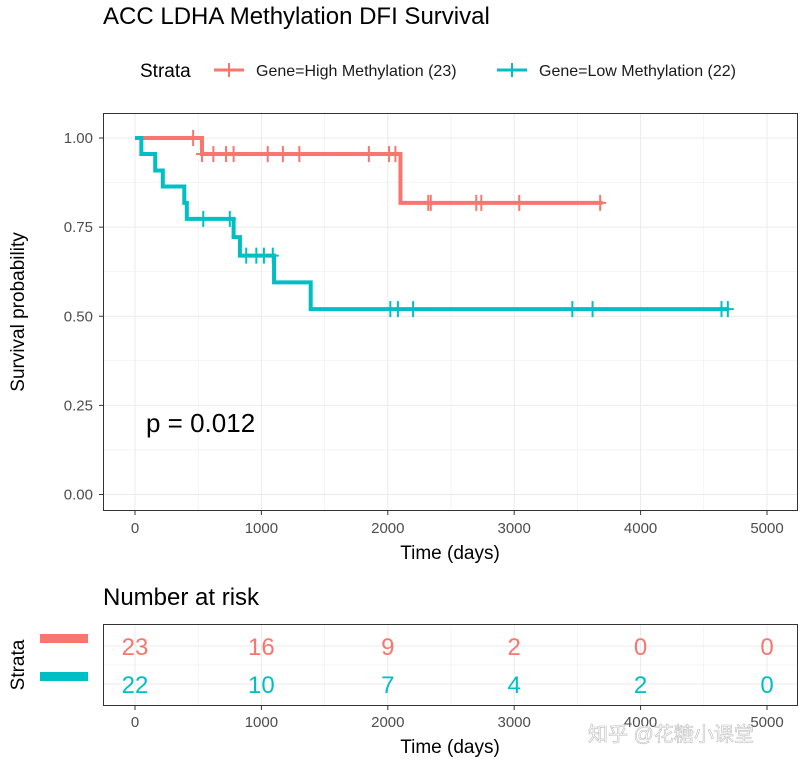 The image size is (803, 764). What do you see at coordinates (766, 722) in the screenshot?
I see `risk-x-tick-label: 5000` at bounding box center [766, 722].